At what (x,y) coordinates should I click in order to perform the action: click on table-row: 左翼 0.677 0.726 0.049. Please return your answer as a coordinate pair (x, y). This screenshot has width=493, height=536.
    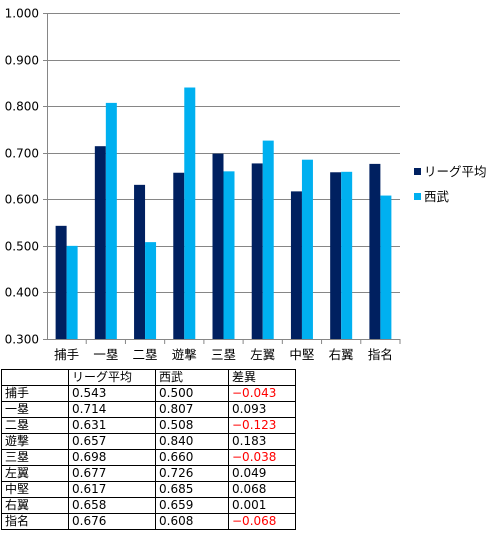
    Looking at the image, I should click on (148, 473).